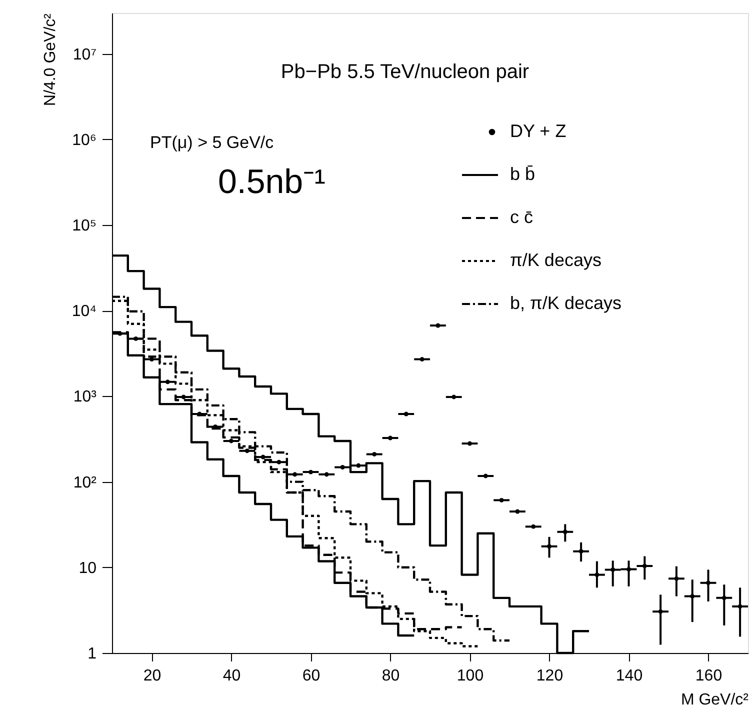 The height and width of the screenshot is (716, 755). Describe the element at coordinates (85, 483) in the screenshot. I see `y-tick-label: 10²` at that location.